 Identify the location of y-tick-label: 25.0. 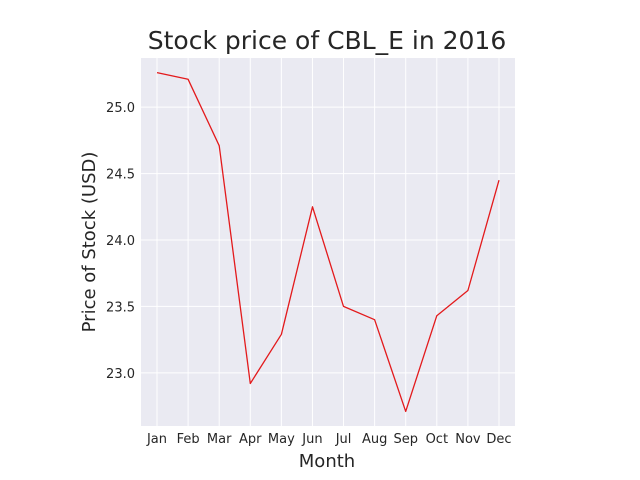
(120, 108).